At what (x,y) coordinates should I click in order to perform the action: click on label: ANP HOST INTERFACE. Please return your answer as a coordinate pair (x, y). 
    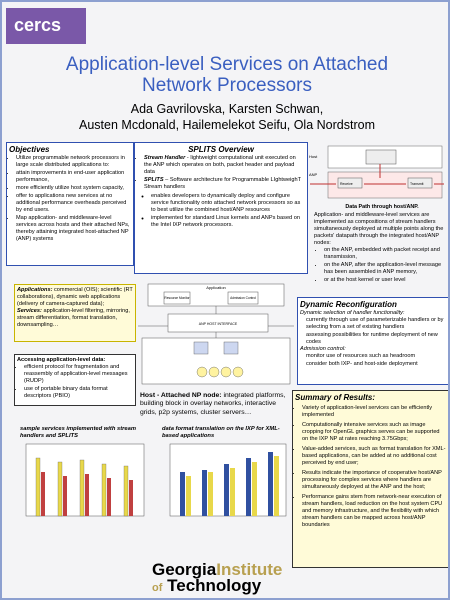
    Looking at the image, I should click on (218, 324).